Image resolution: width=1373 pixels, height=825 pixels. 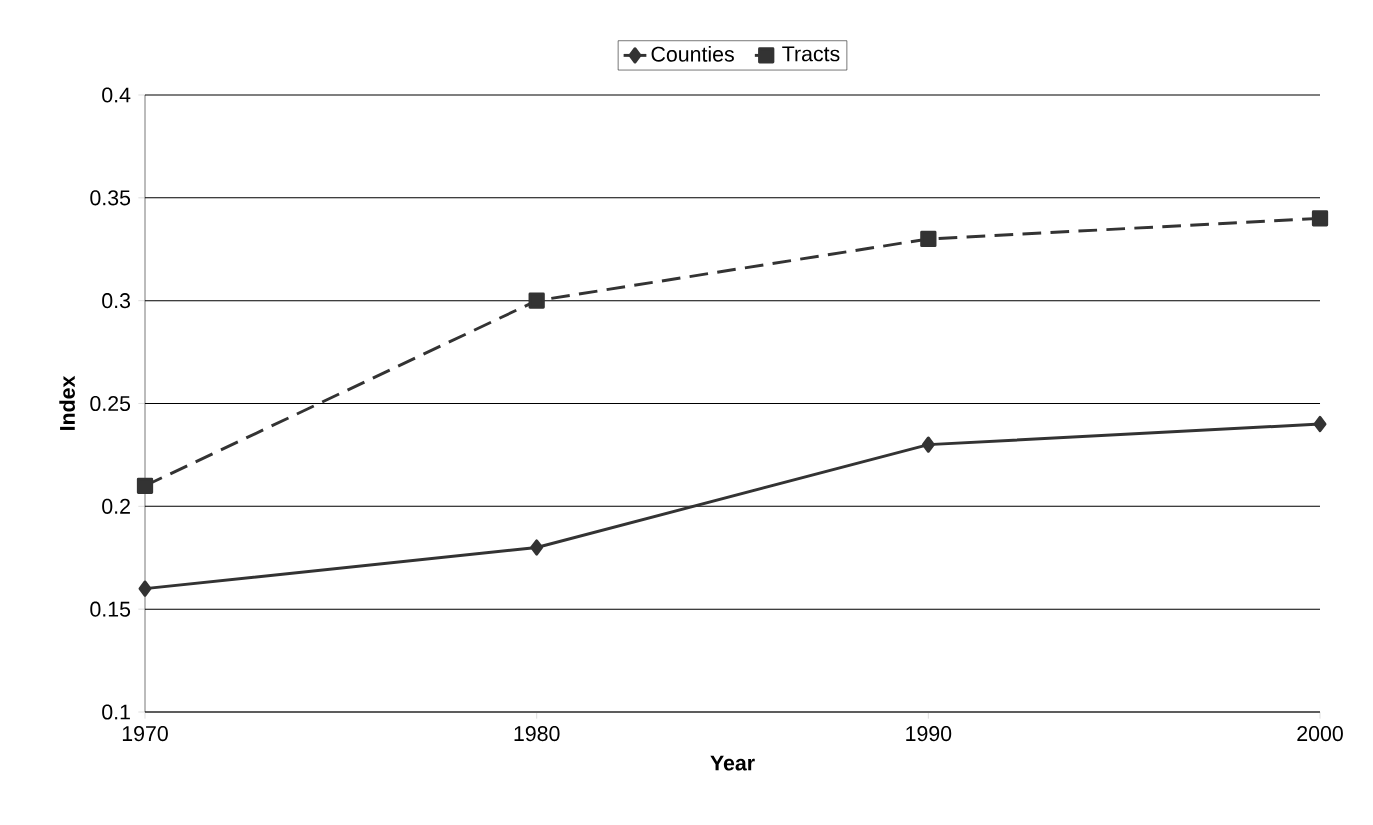 I want to click on x-axis-title: Year, so click(x=732, y=763).